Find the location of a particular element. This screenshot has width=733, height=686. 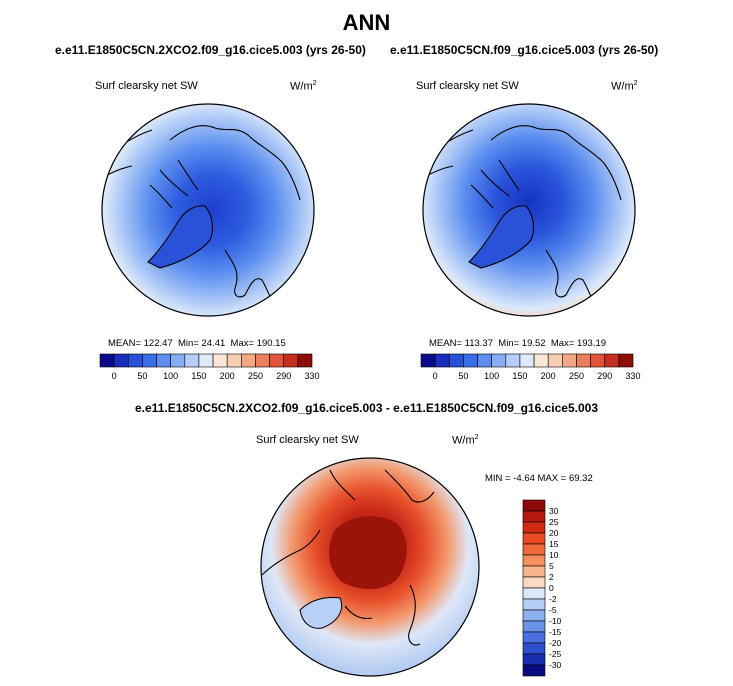

panel2-greenland-outline is located at coordinates (501, 237).